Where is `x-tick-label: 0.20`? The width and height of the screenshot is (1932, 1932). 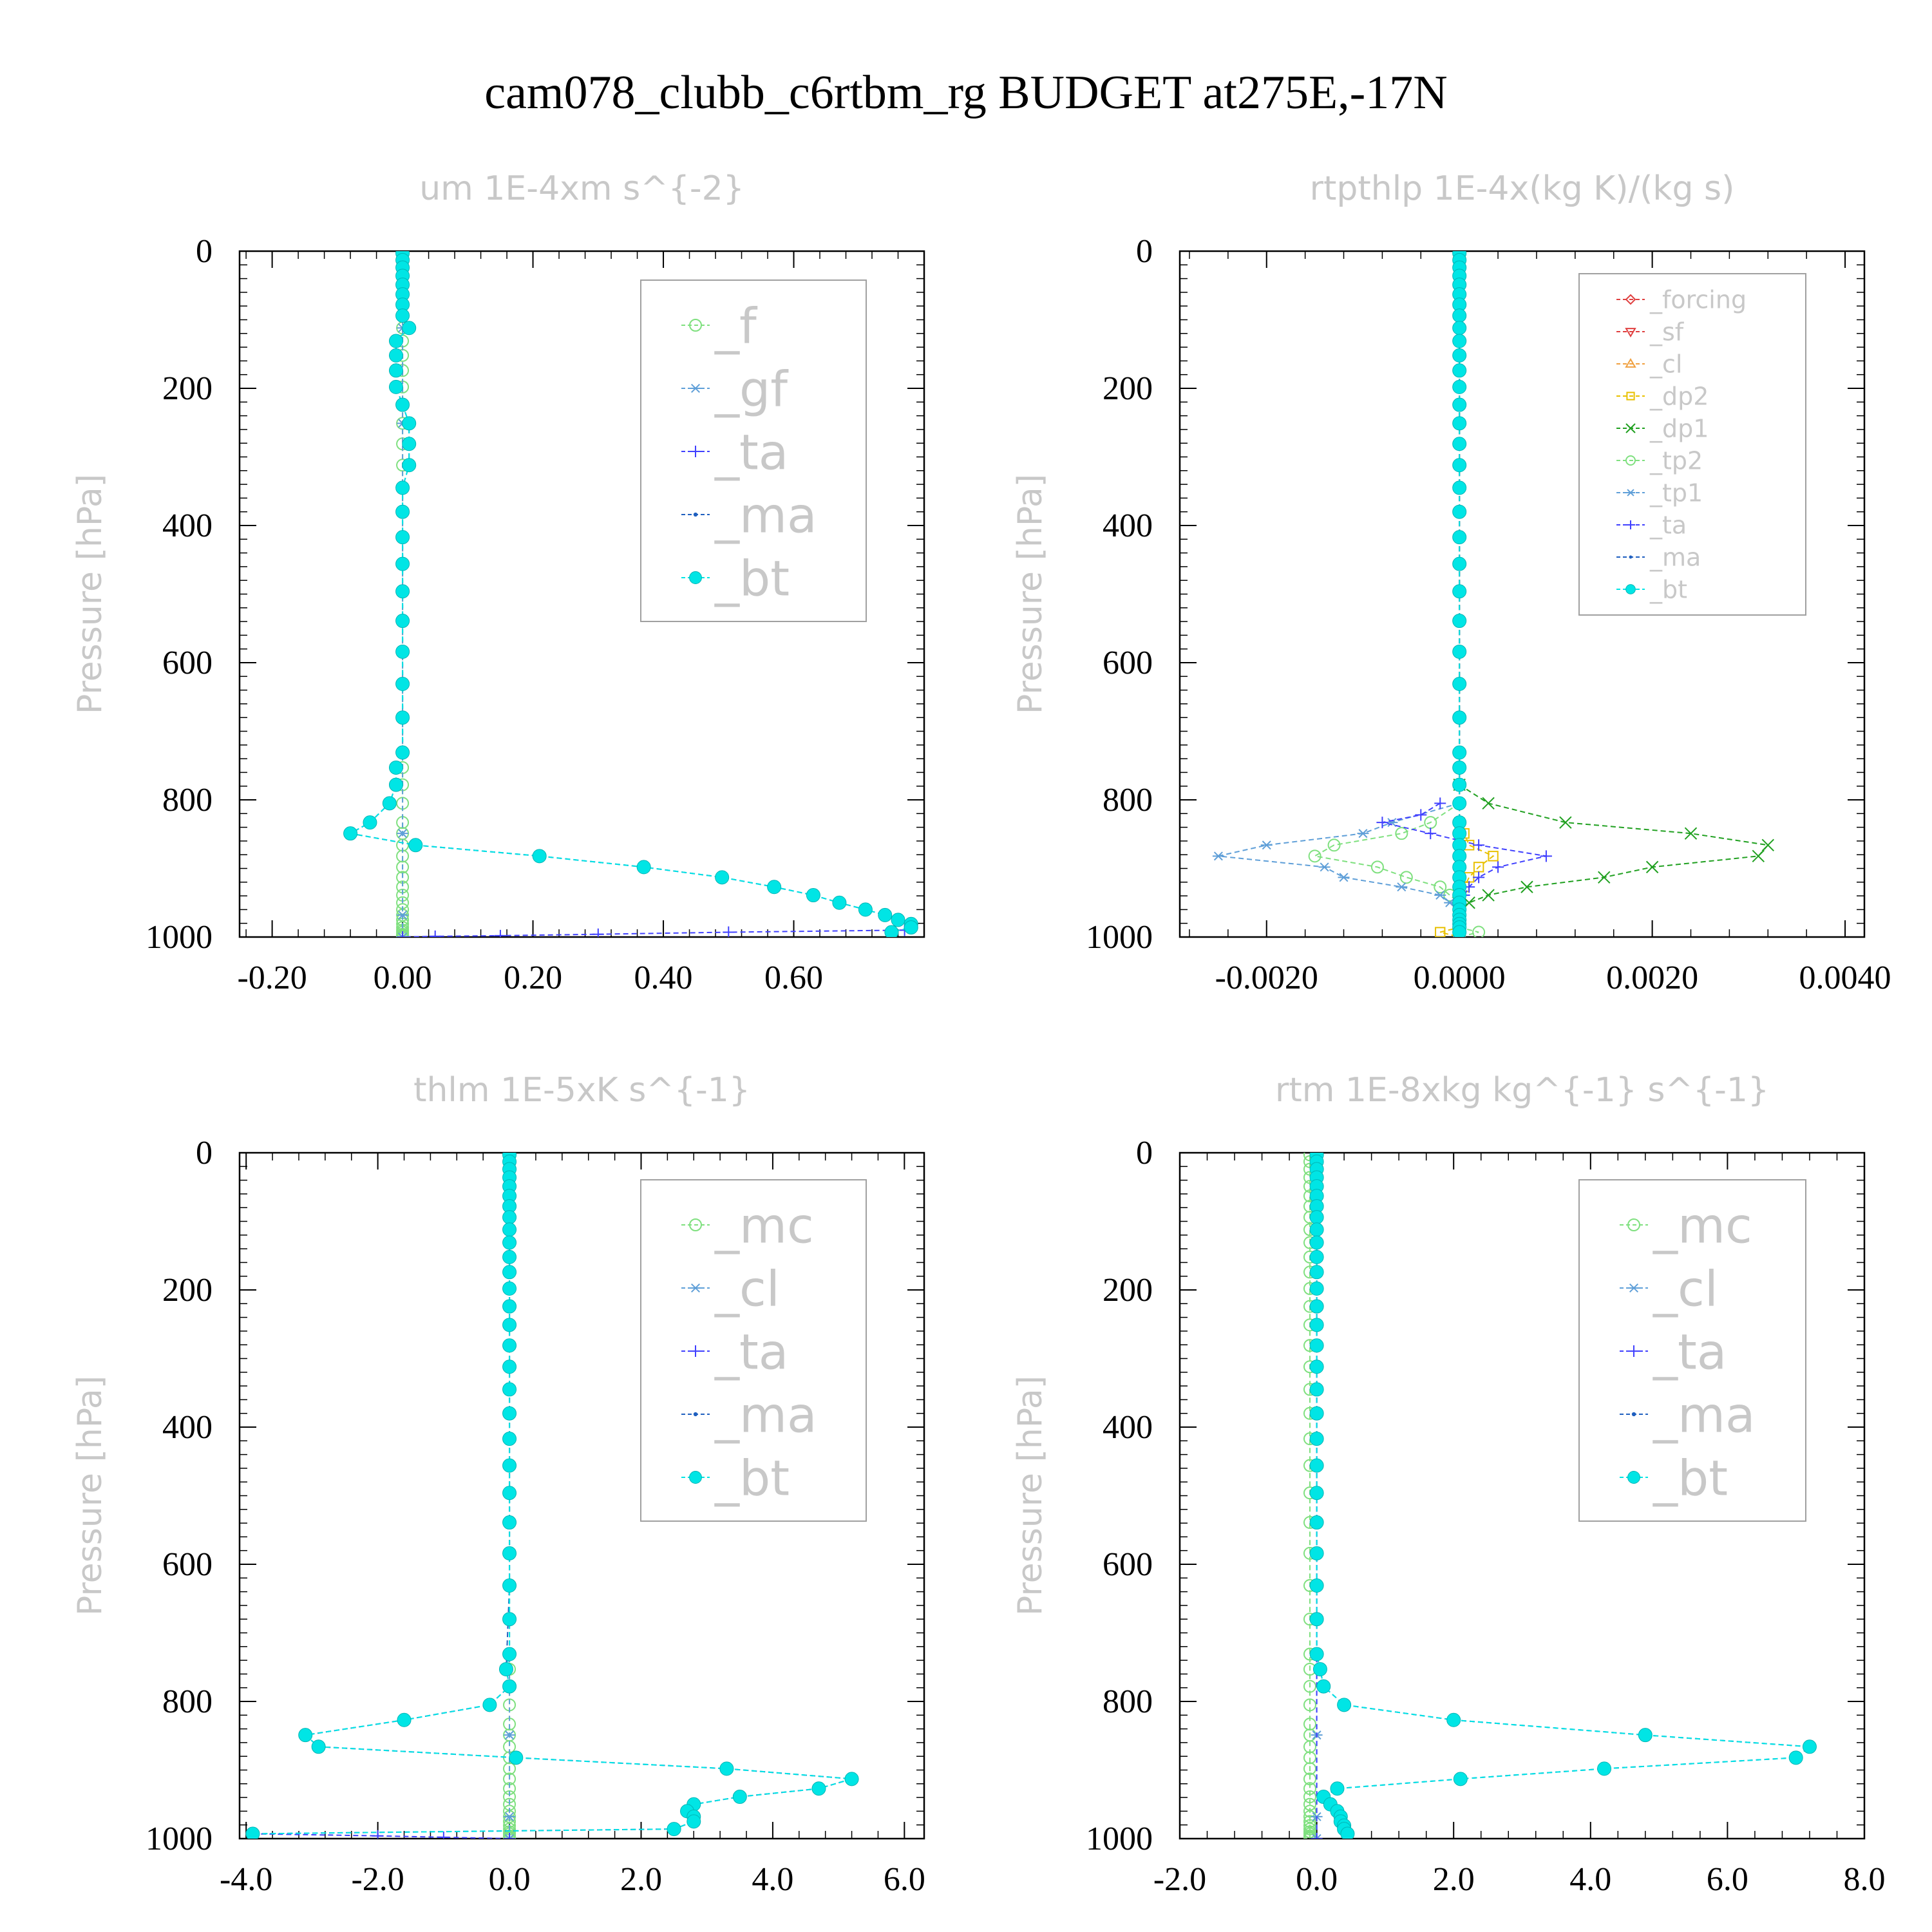 x-tick-label: 0.20 is located at coordinates (533, 978).